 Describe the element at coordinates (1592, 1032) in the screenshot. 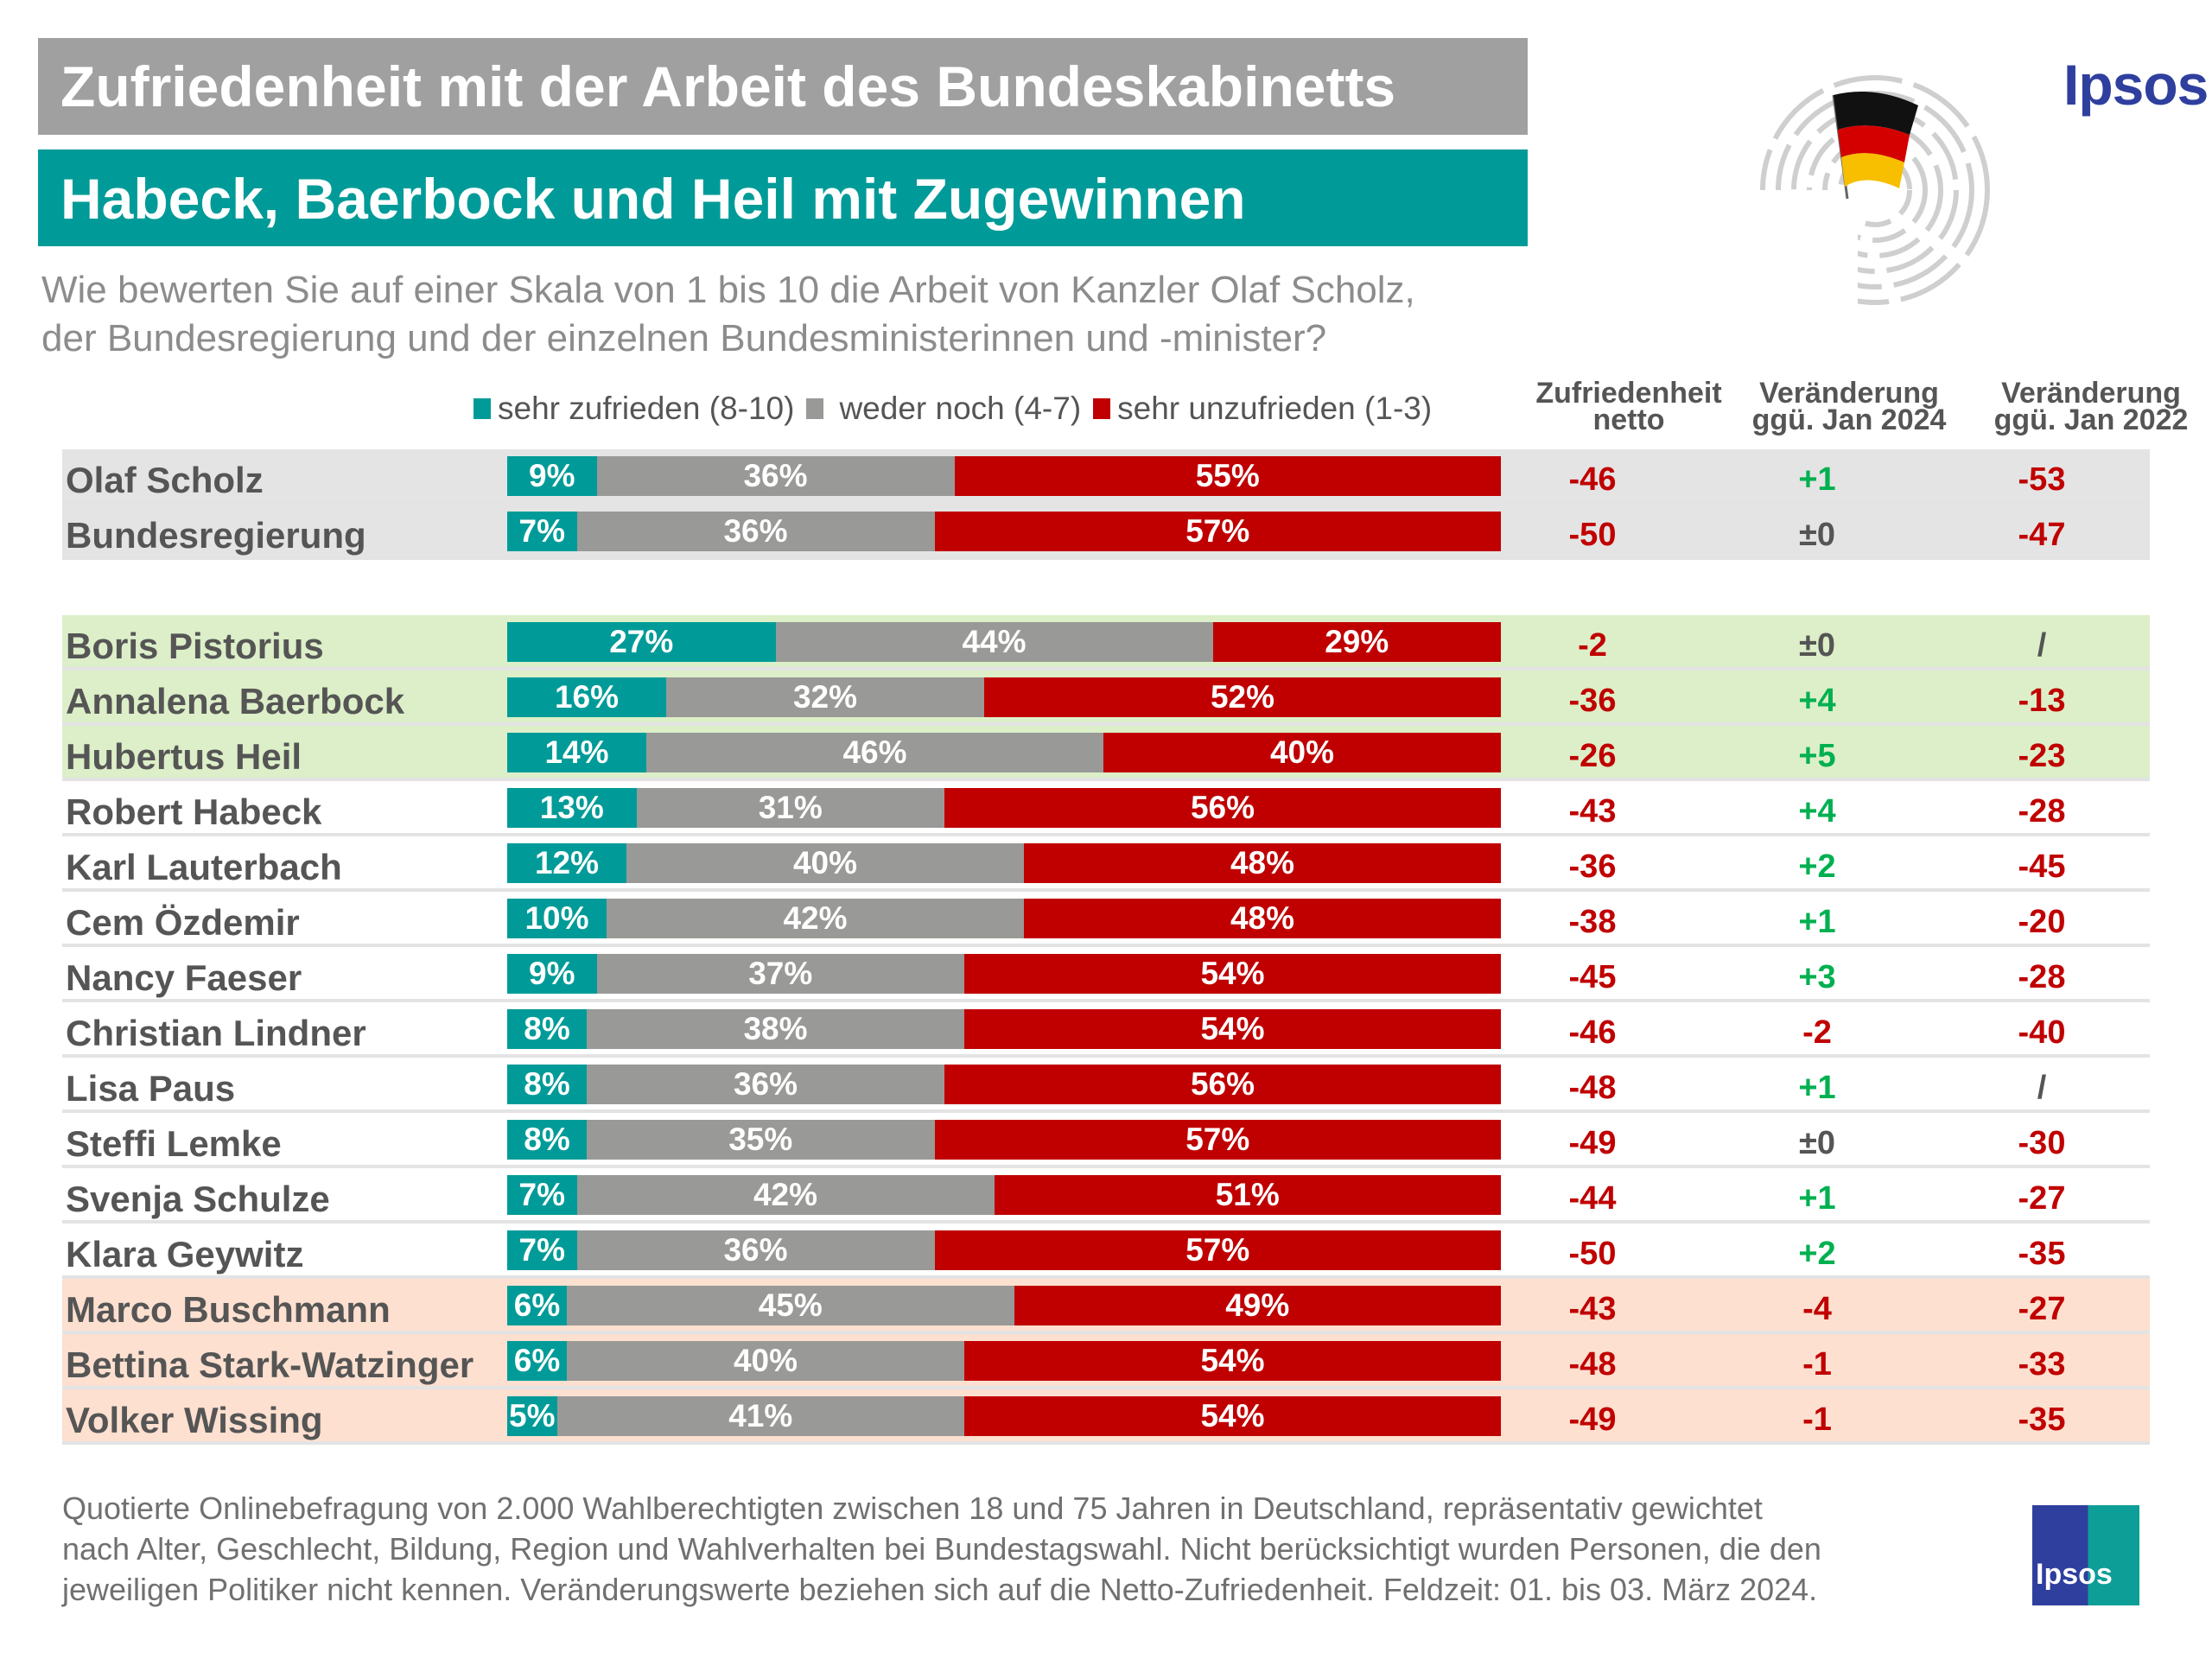

I see `net-satisfaction-value: -46` at that location.